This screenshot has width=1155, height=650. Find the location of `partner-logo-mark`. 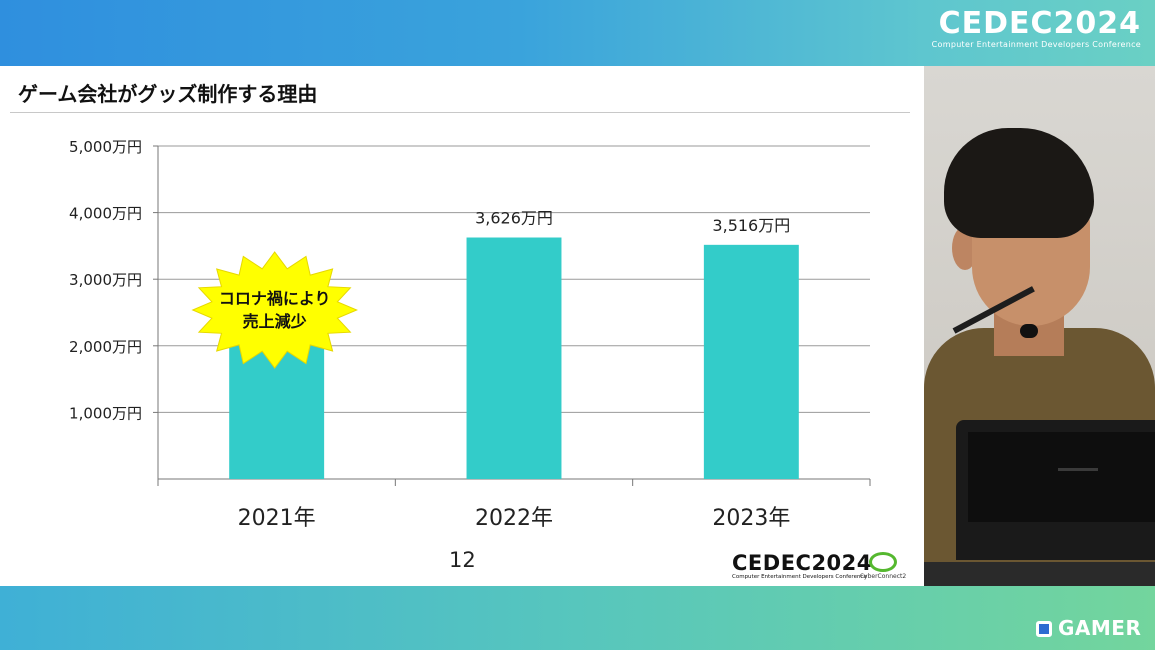

partner-logo-mark is located at coordinates (883, 562).